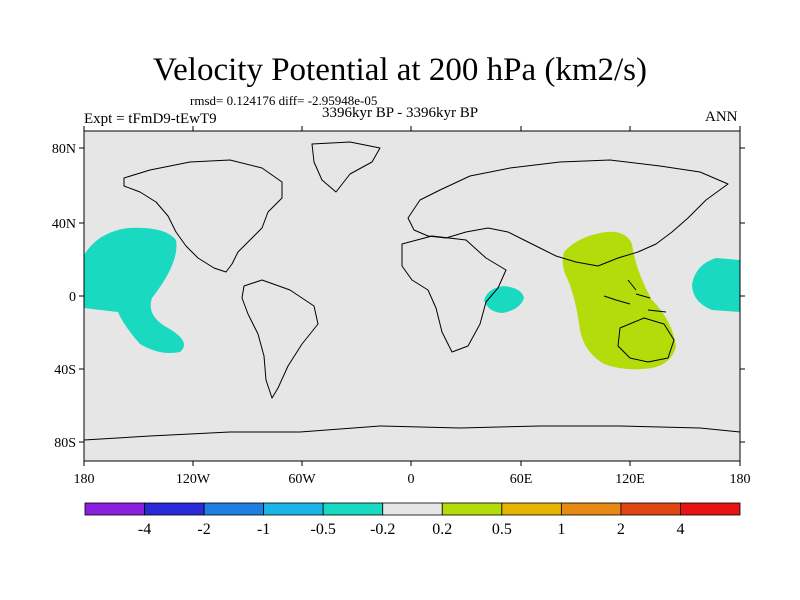 The height and width of the screenshot is (600, 800). What do you see at coordinates (561, 529) in the screenshot?
I see `colorbar-label: 1` at bounding box center [561, 529].